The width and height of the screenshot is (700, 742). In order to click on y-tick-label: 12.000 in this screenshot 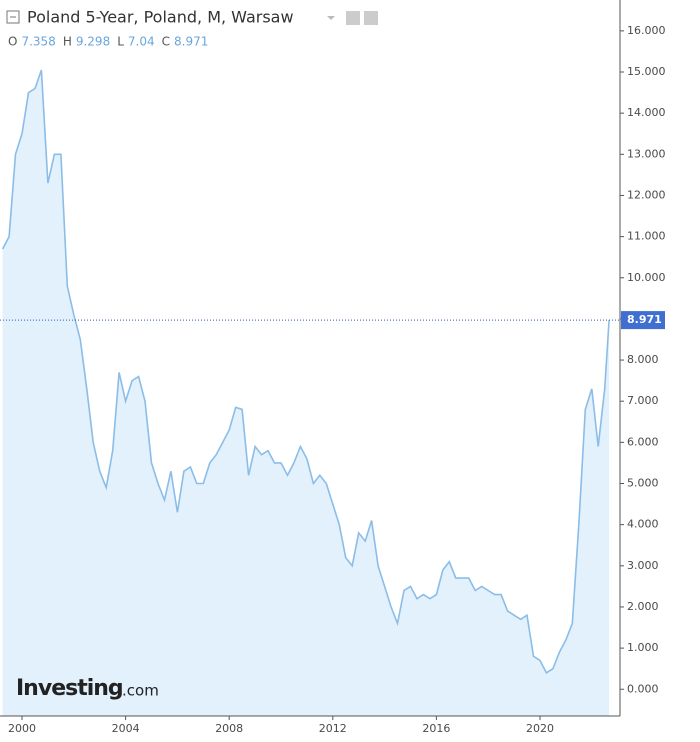, I will do `click(646, 194)`.